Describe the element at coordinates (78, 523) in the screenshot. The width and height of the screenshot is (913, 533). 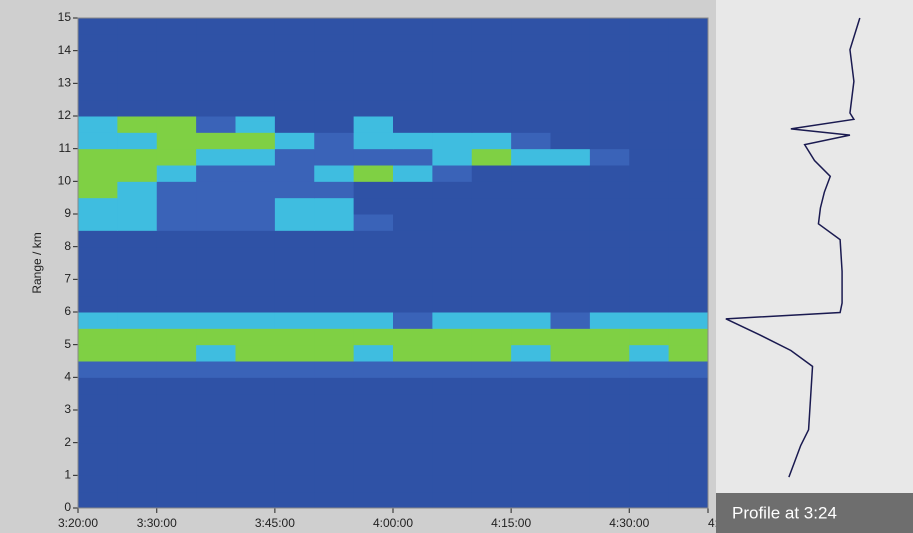
I see `x-tick-label: 3:20:00` at that location.